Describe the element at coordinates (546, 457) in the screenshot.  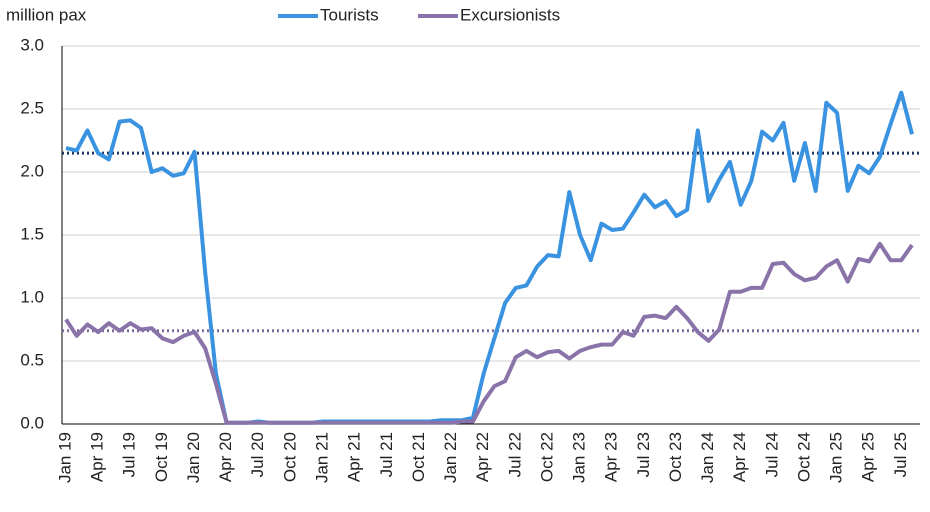
I see `x-tick-label: Oct 22` at that location.